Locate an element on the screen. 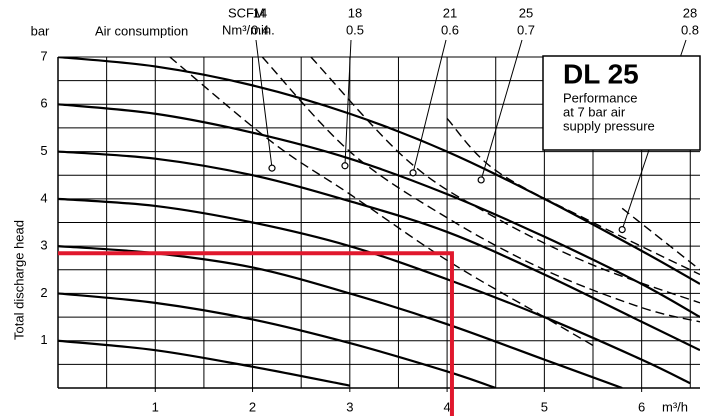 The image size is (716, 417). chart-title: DL 25 is located at coordinates (601, 73).